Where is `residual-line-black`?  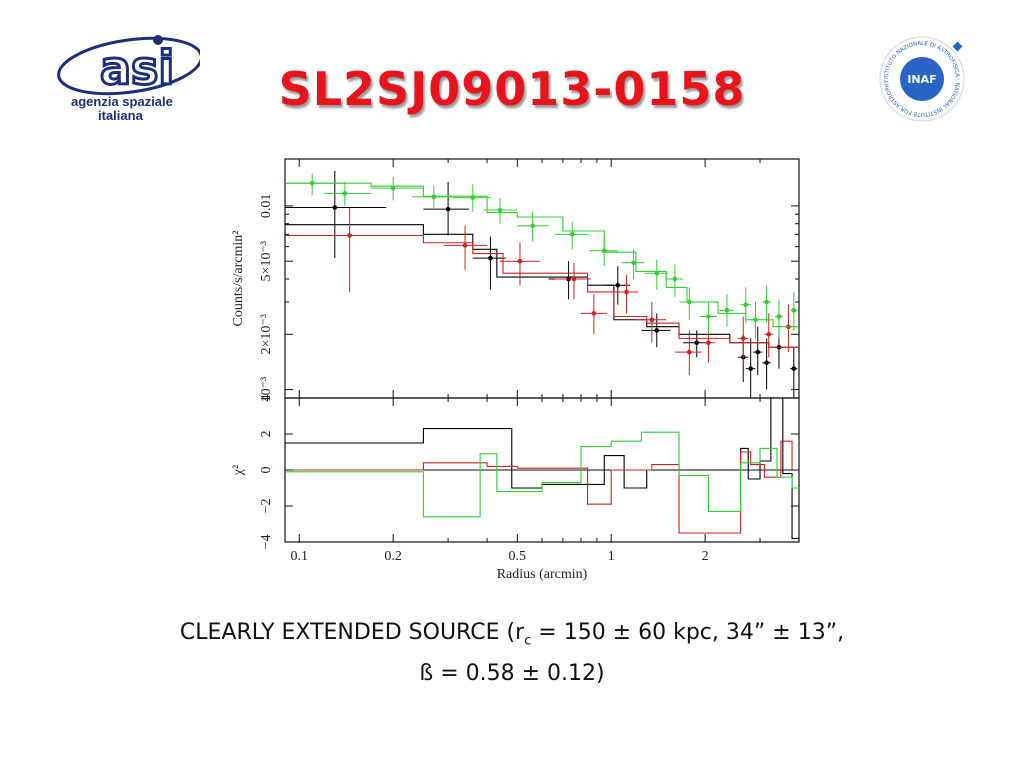
residual-line-black is located at coordinates (542, 468).